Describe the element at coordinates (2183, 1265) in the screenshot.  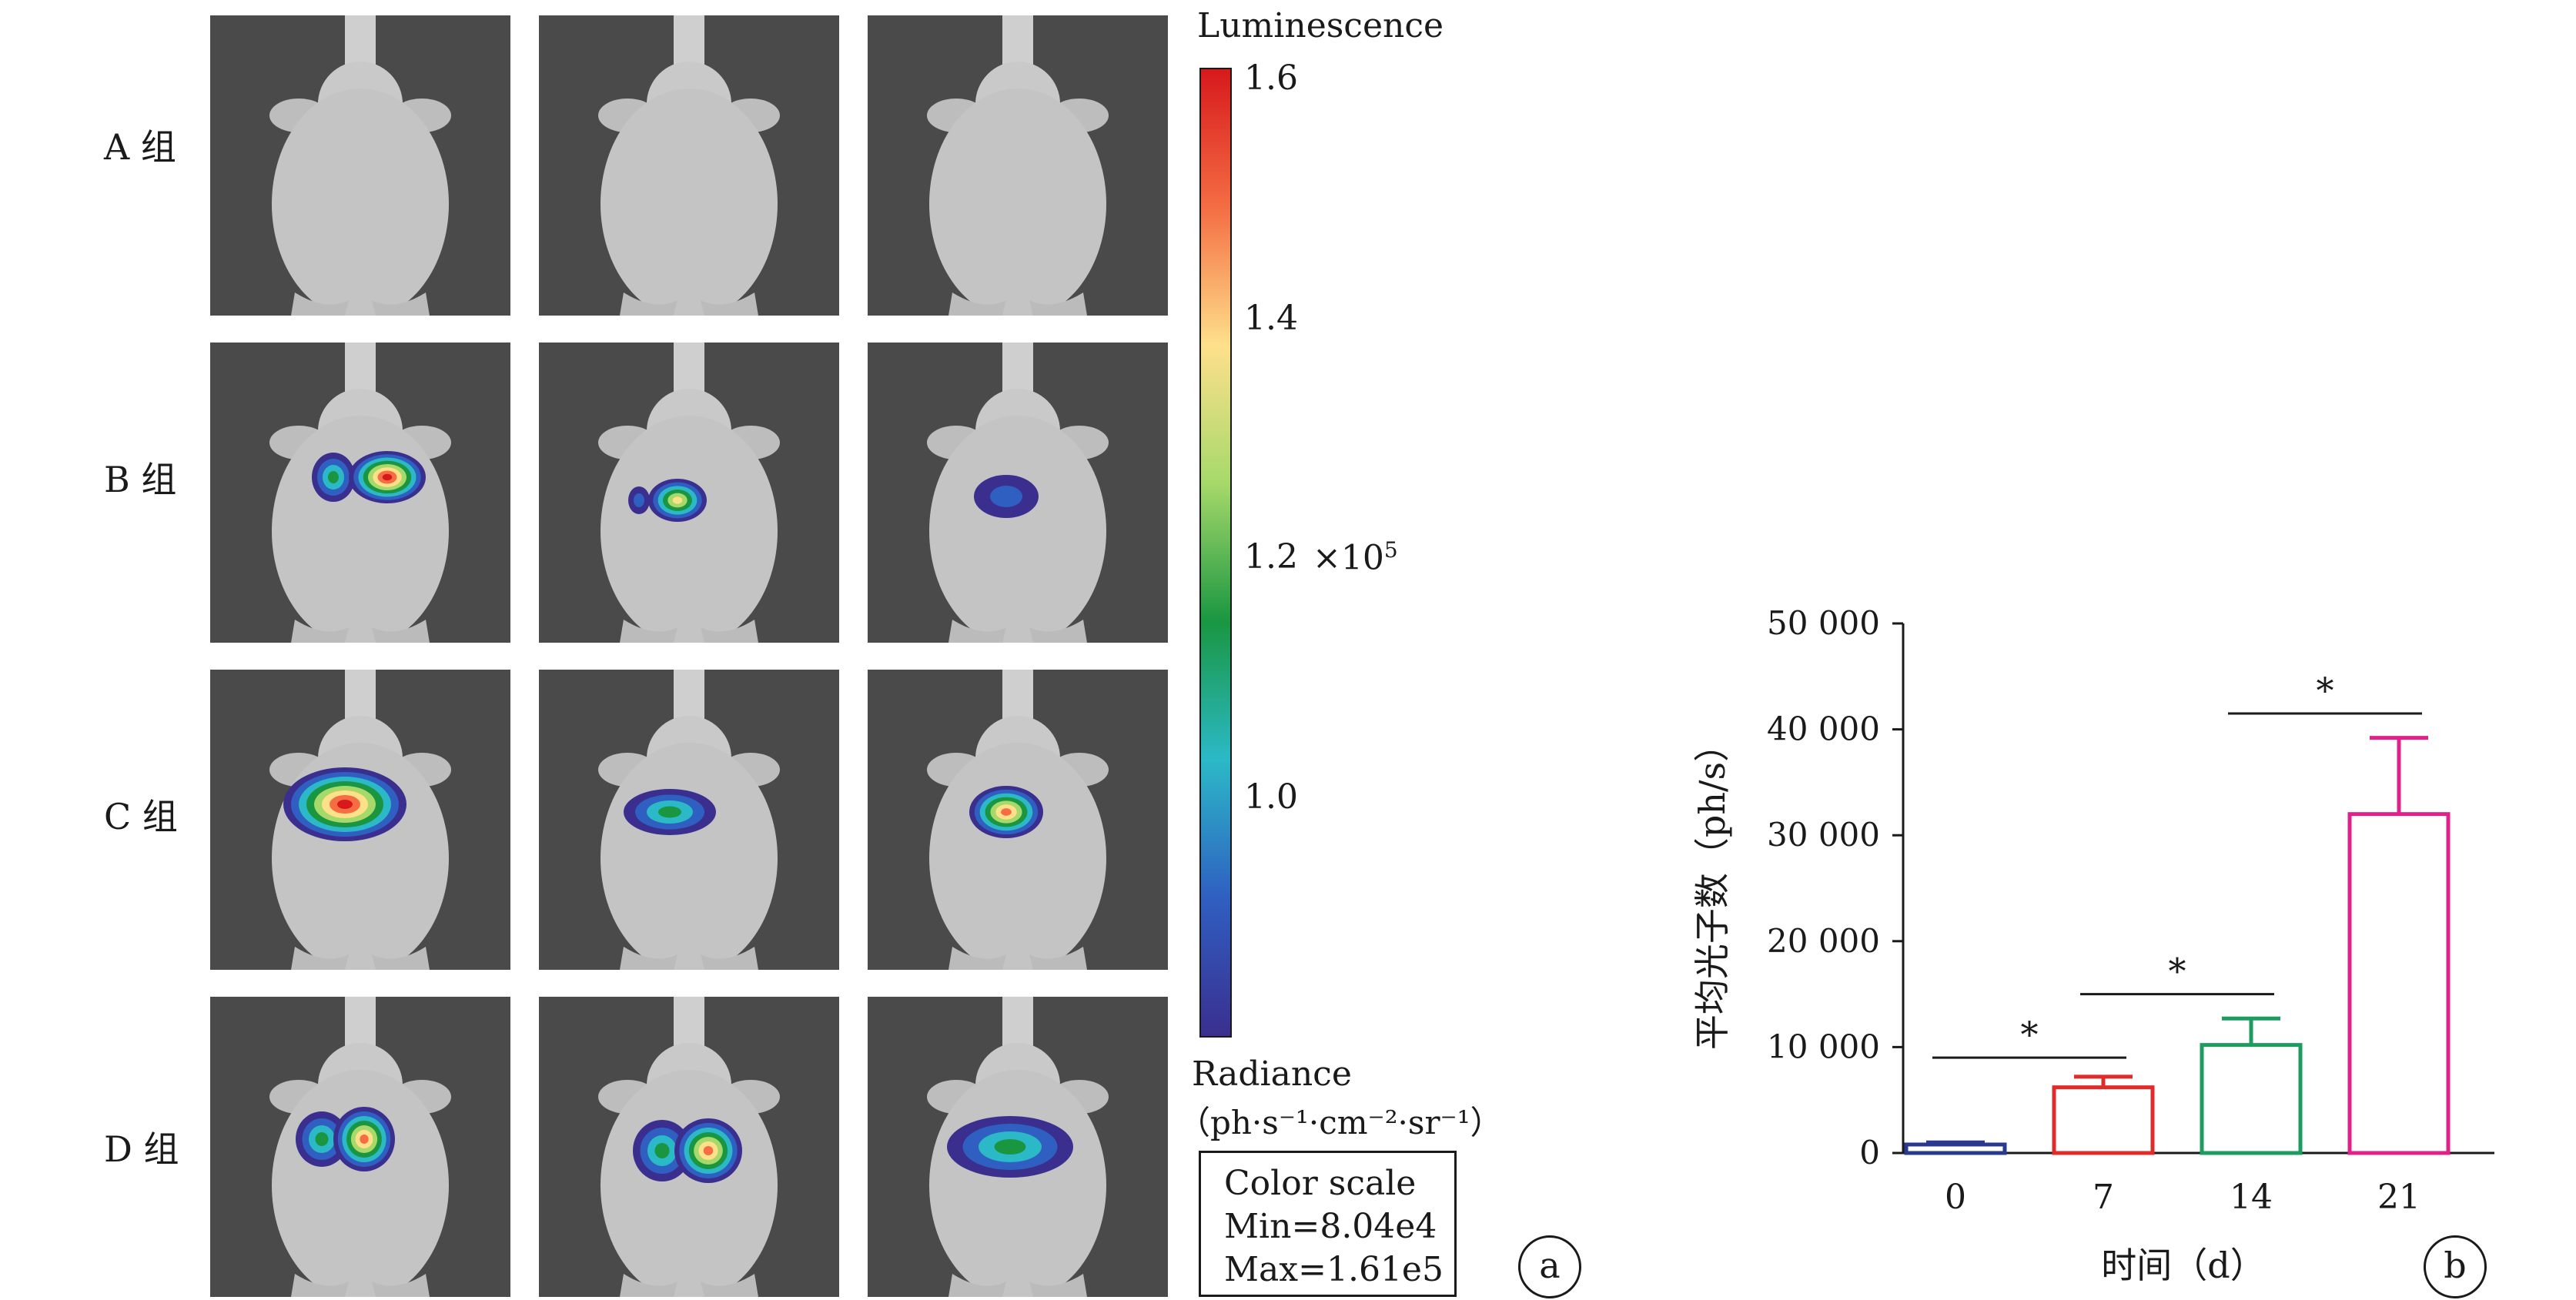
I see `x-axis-label: 时间（d）` at that location.